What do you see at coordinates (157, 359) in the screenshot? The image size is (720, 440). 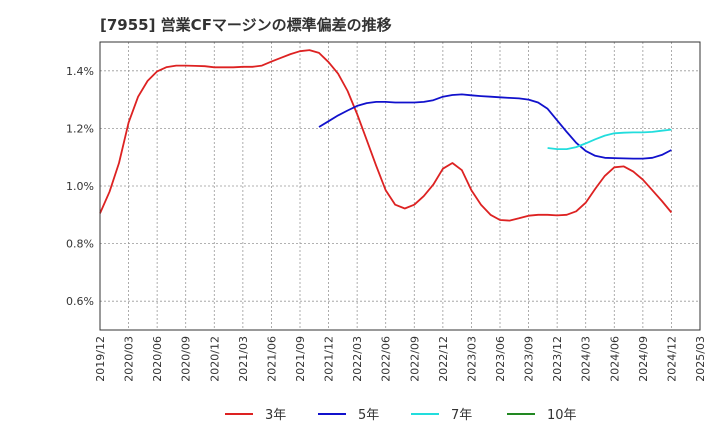 I see `x-tick-label: 2020/06` at bounding box center [157, 359].